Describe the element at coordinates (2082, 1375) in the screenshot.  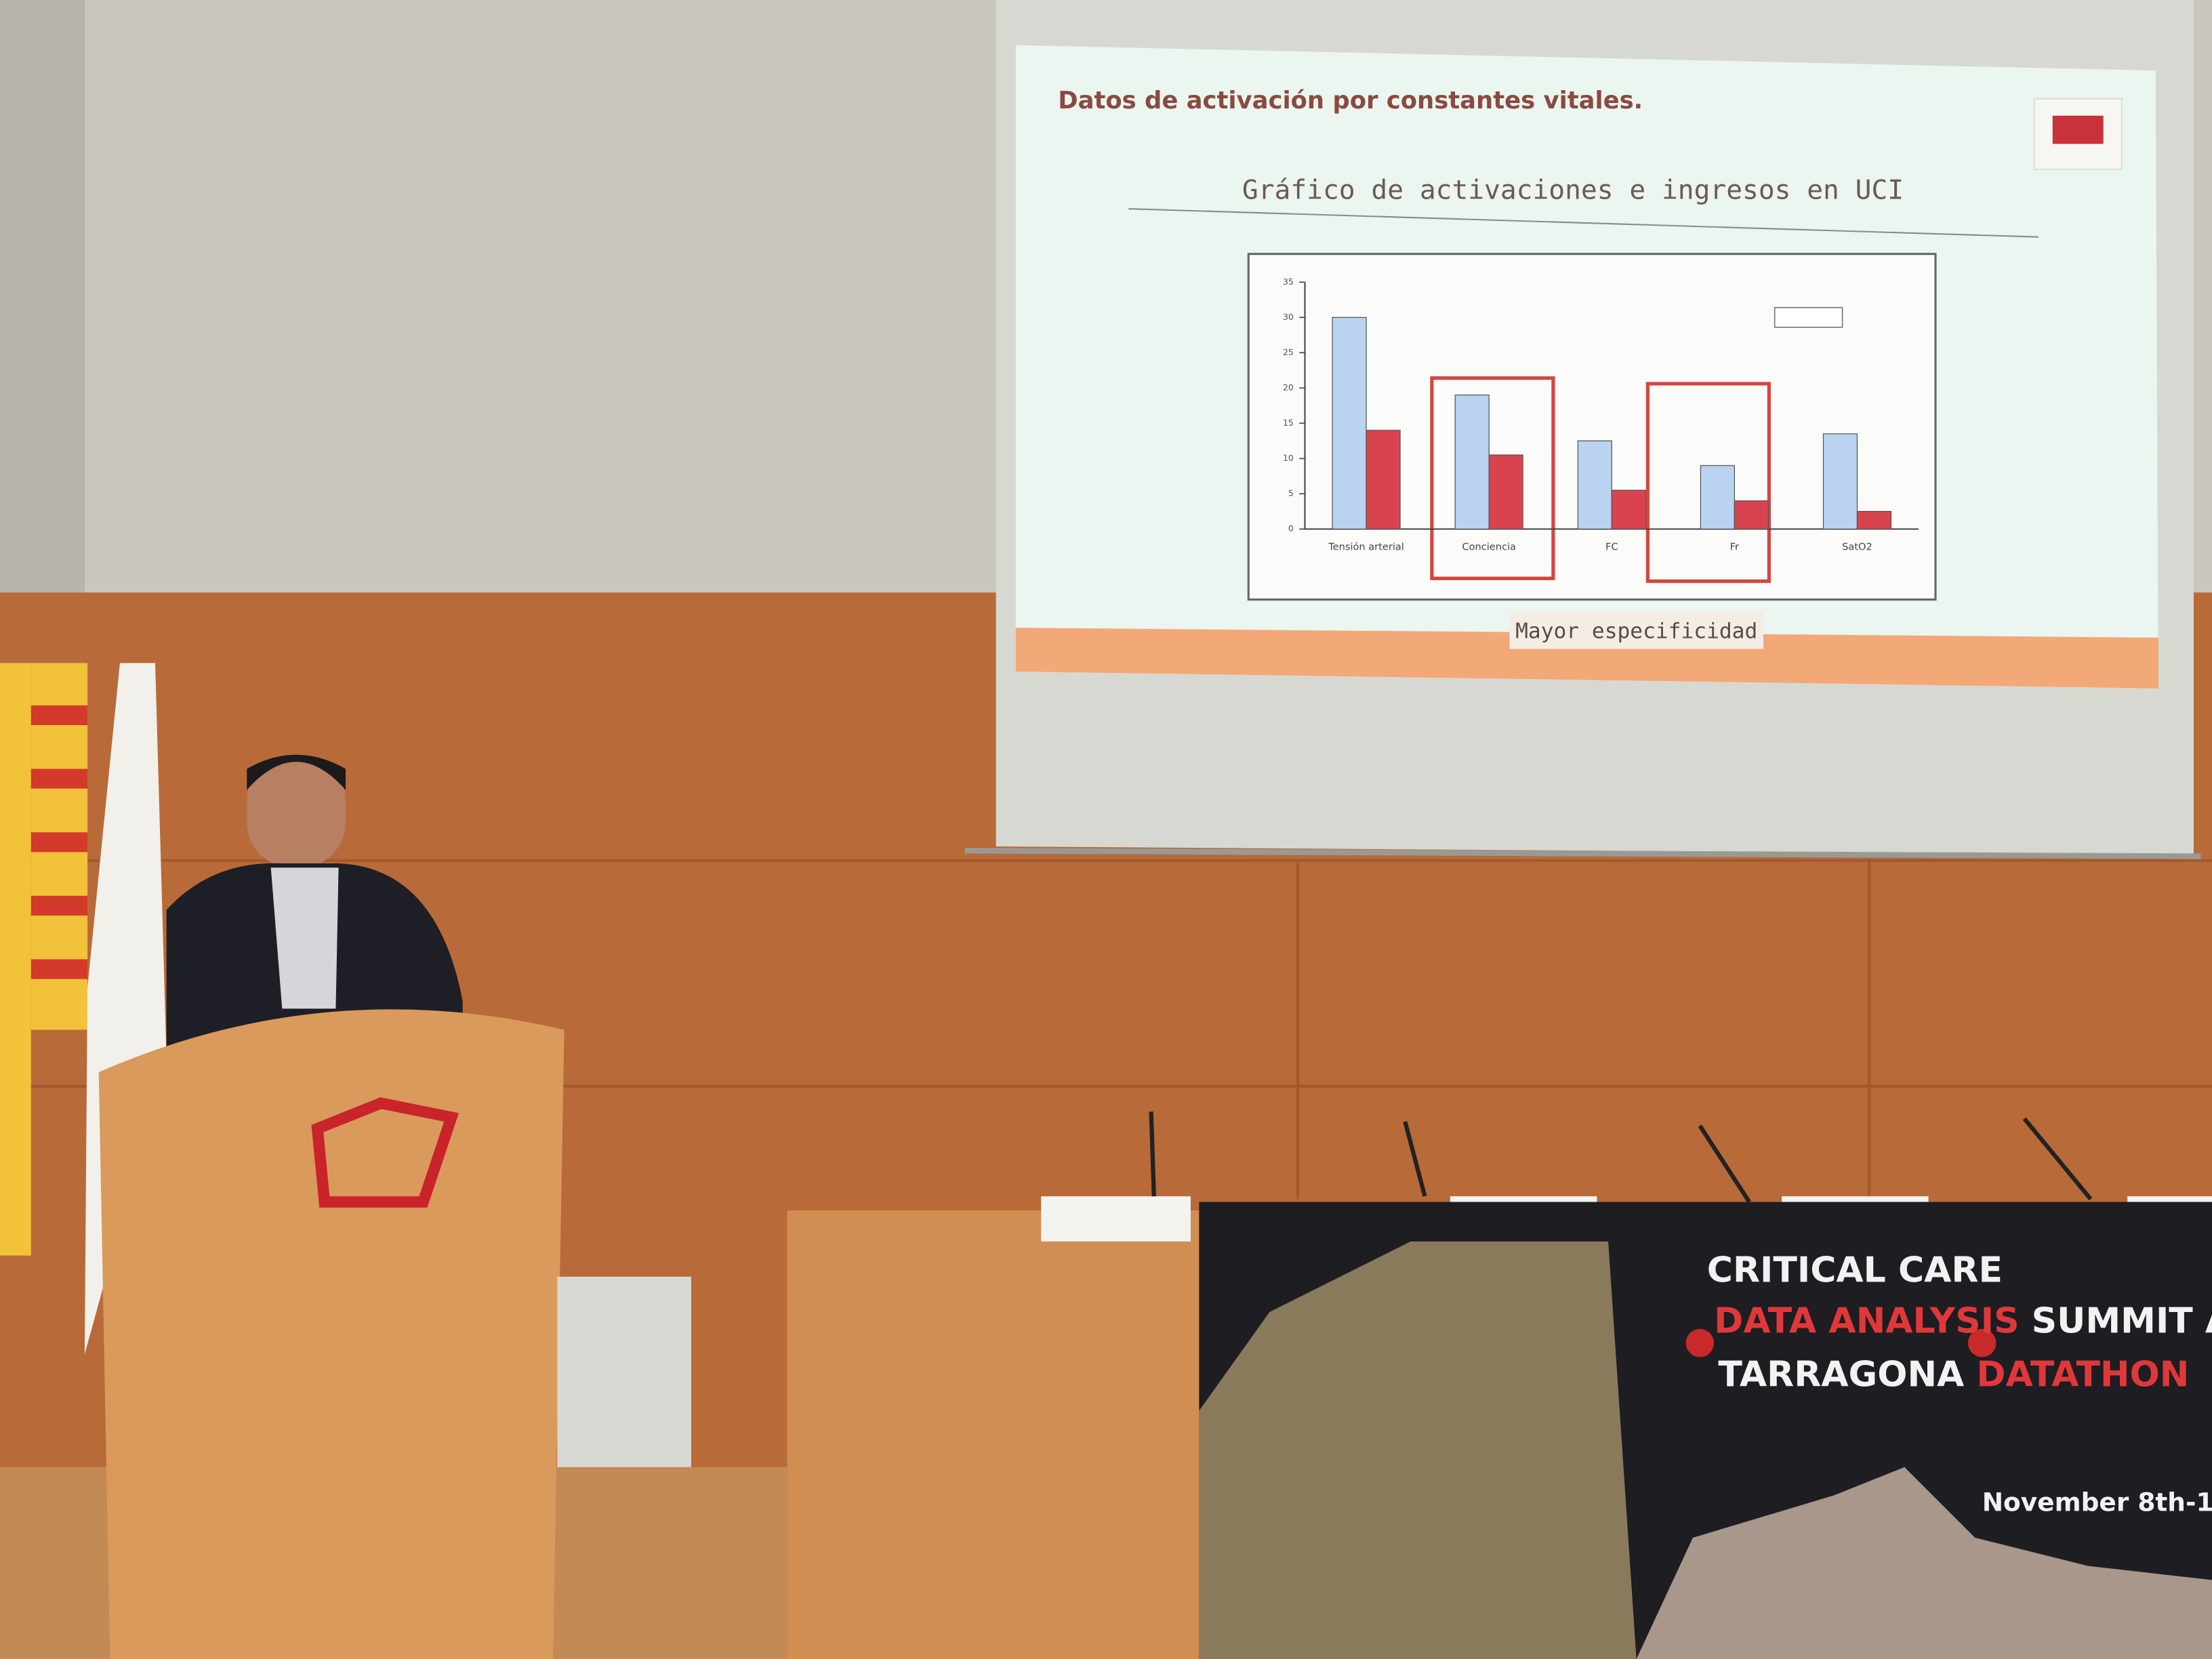
I see `banner-highlight: DATATHON` at that location.